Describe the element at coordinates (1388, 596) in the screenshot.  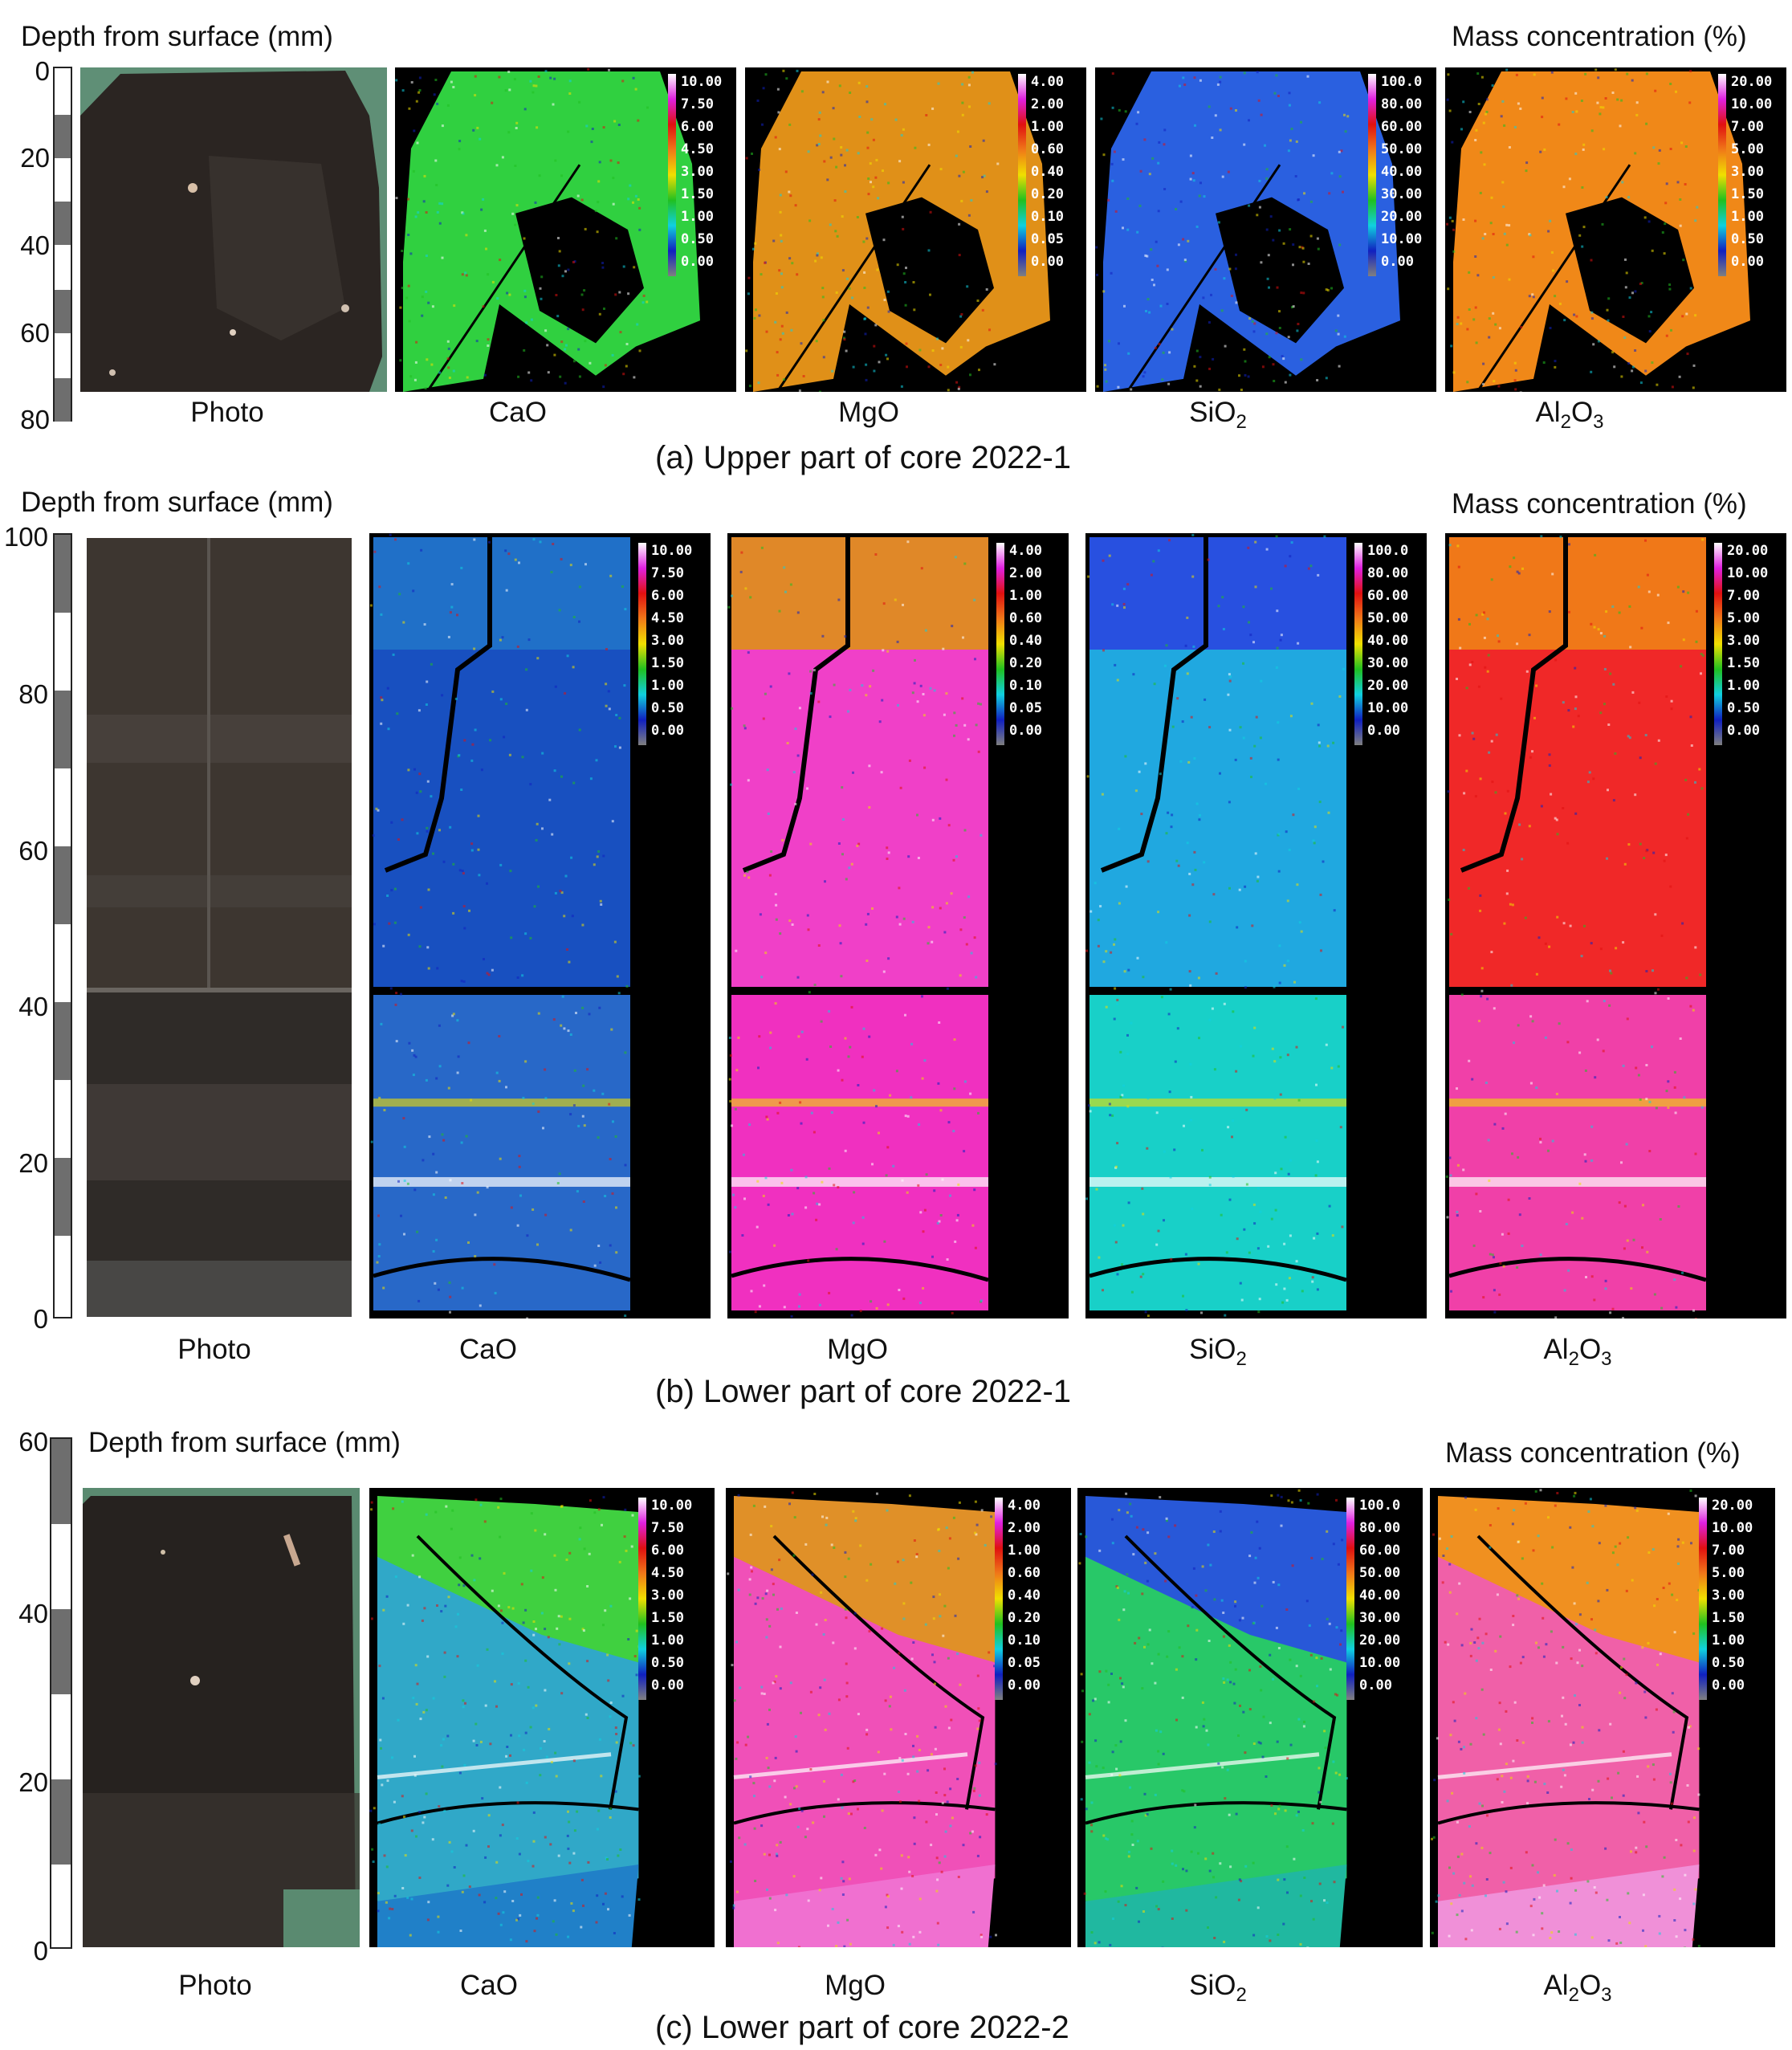
I see `colorbar-value: 60.00` at that location.